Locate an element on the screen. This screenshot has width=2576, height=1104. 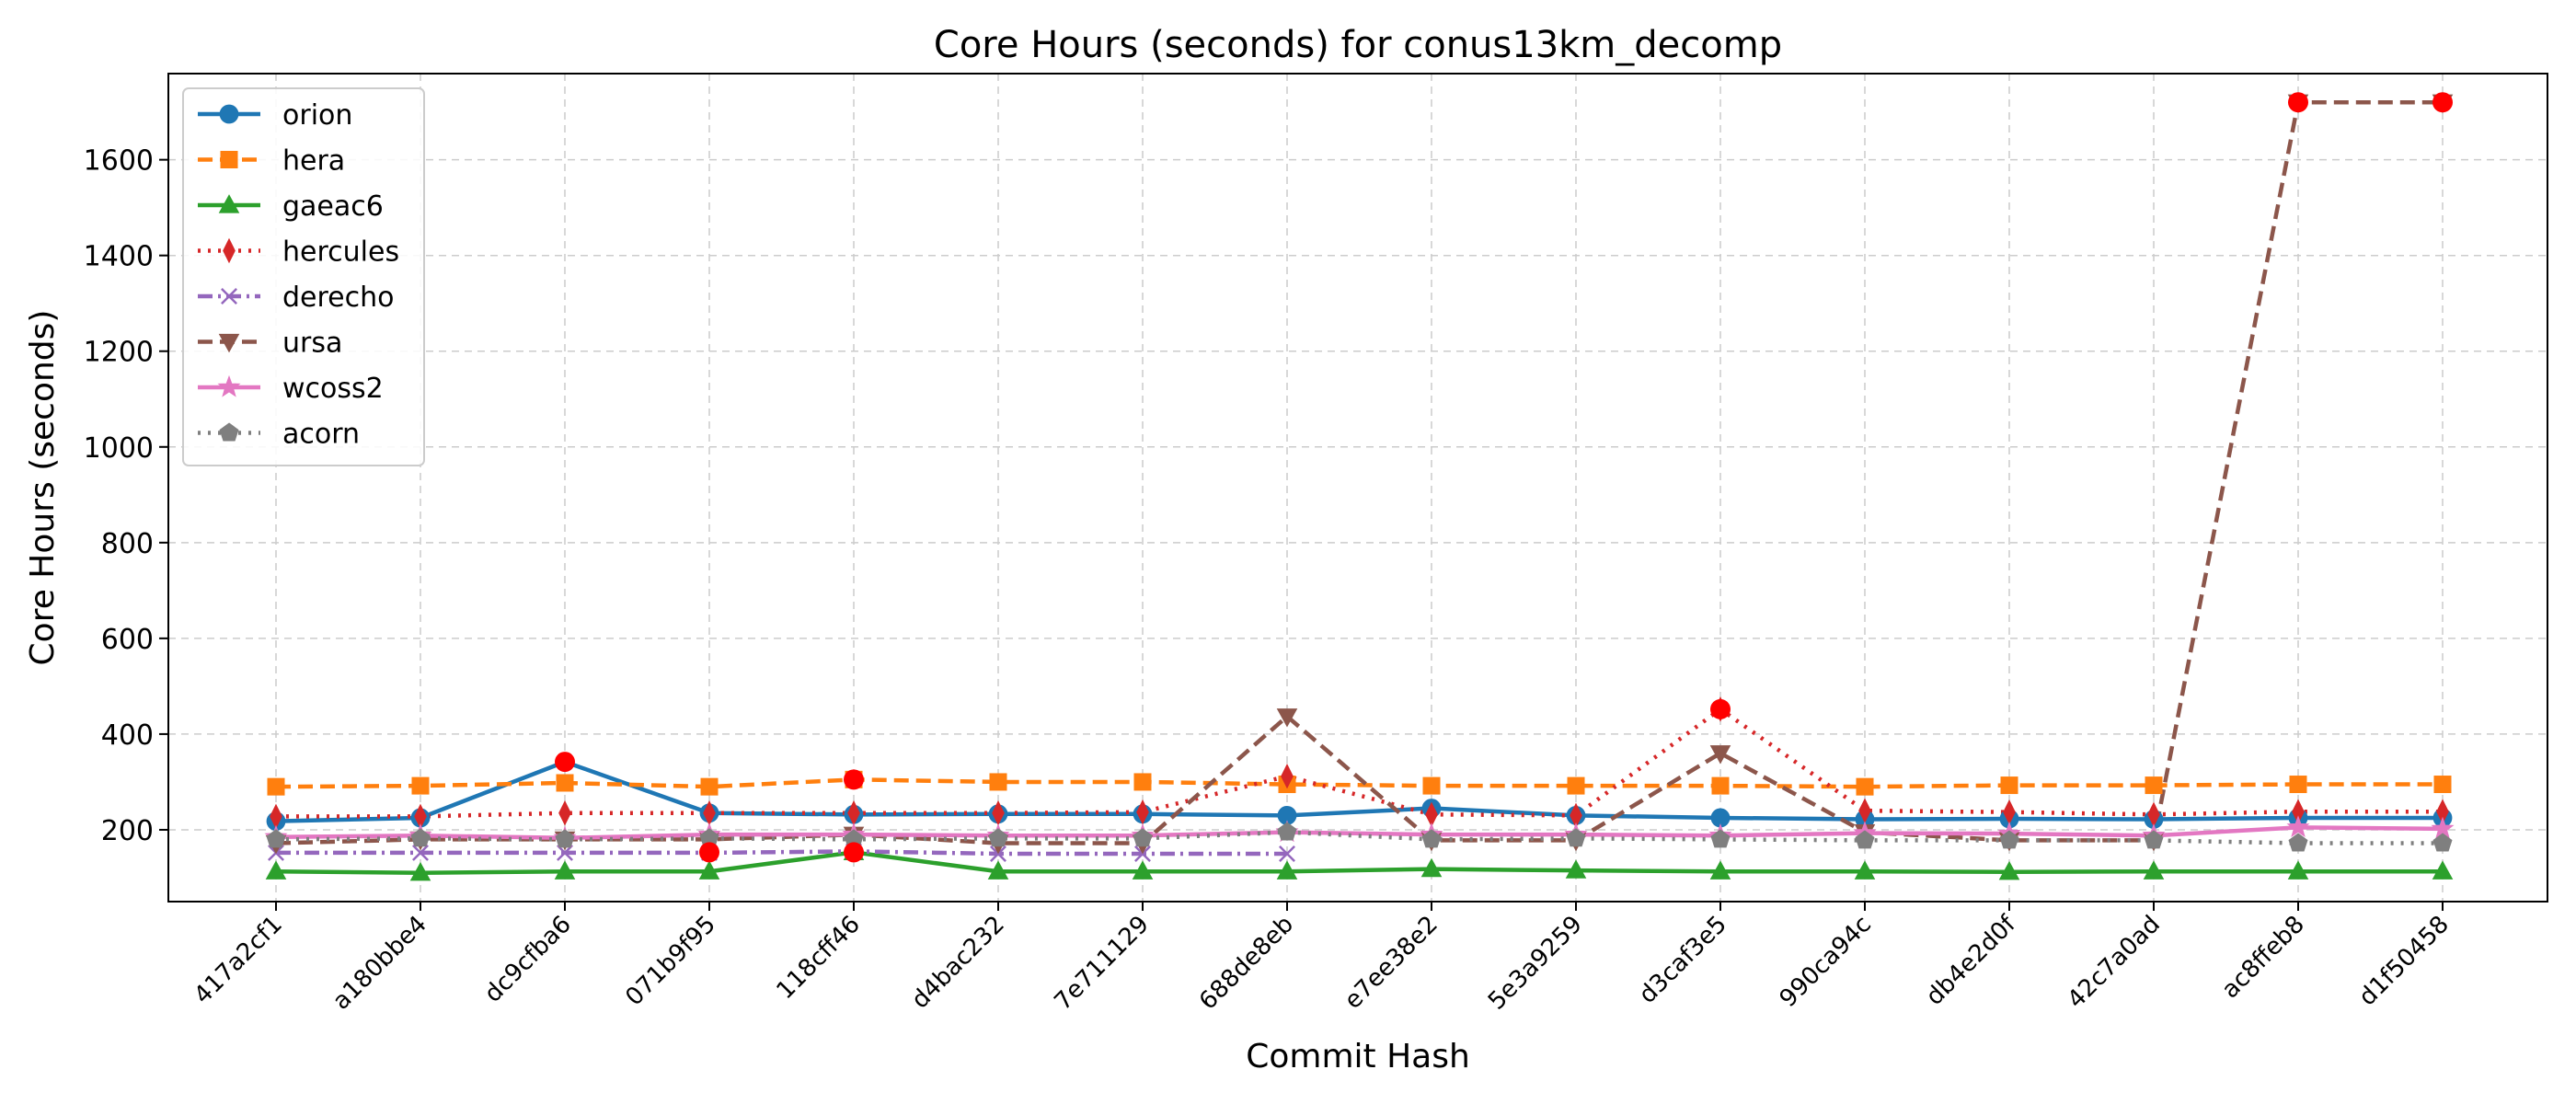
legend-label-wcoss2: wcoss2 is located at coordinates (333, 389).